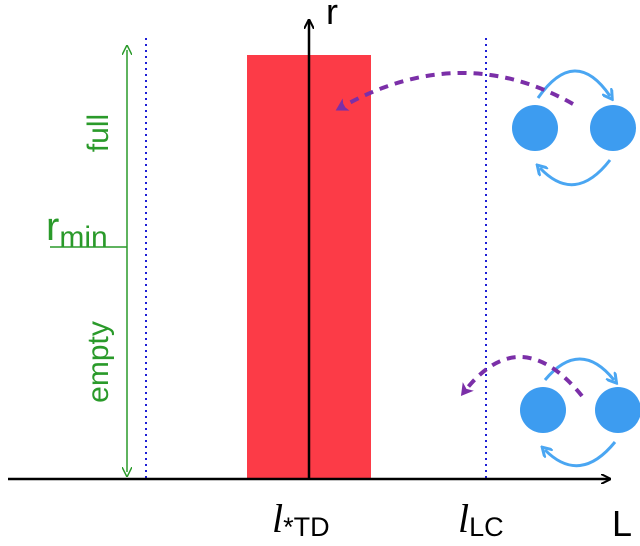  I want to click on l-lc-label: lLC, so click(481, 519).